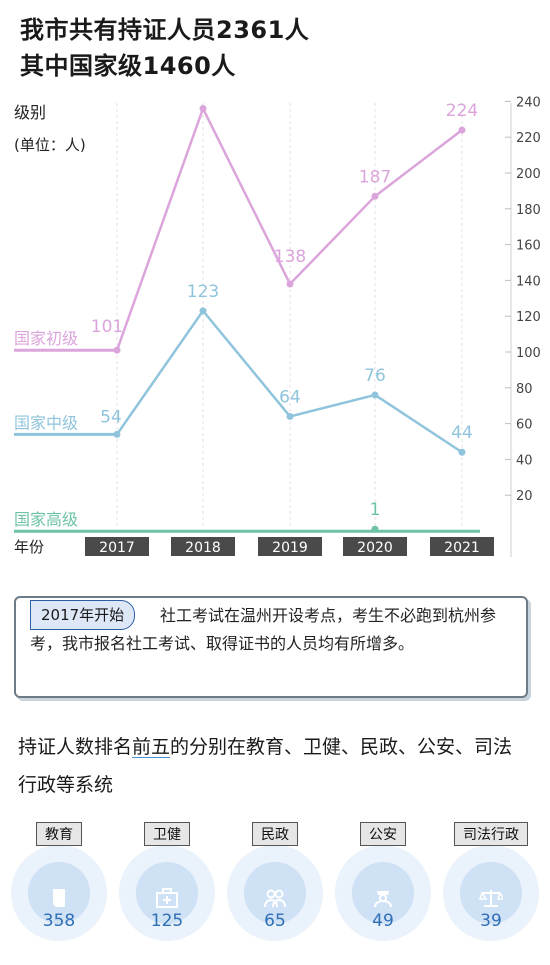 This screenshot has height=965, width=550. Describe the element at coordinates (524, 496) in the screenshot. I see `y-tick-label: 20` at that location.